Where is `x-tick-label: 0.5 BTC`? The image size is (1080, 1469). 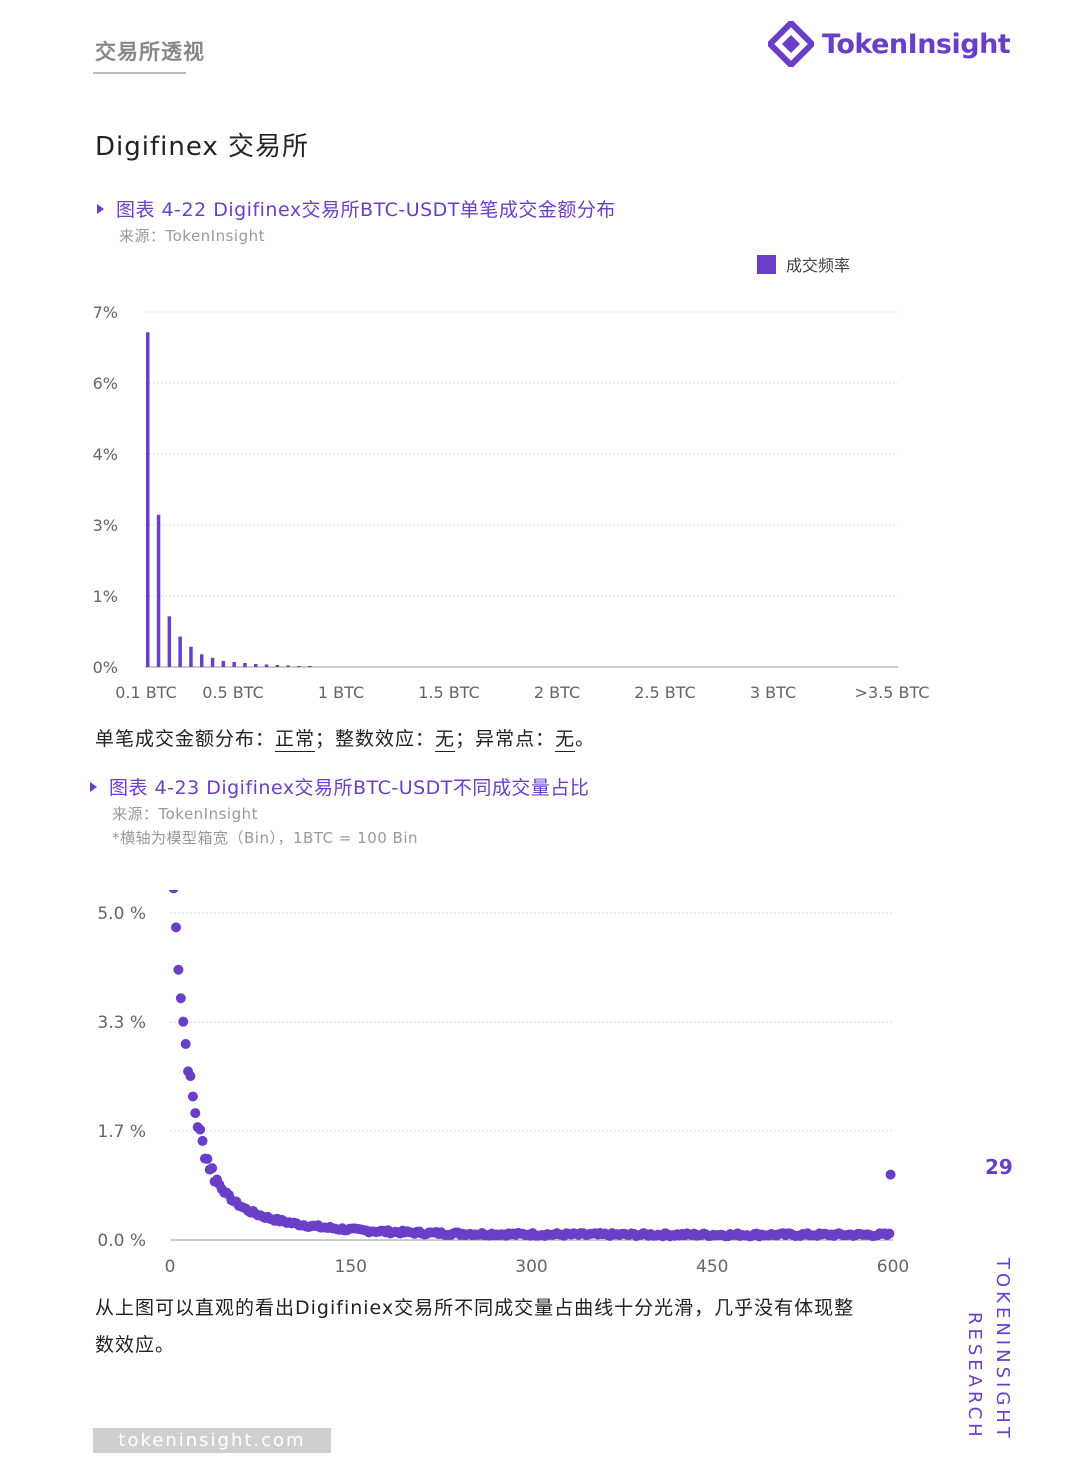 x-tick-label: 0.5 BTC is located at coordinates (233, 692).